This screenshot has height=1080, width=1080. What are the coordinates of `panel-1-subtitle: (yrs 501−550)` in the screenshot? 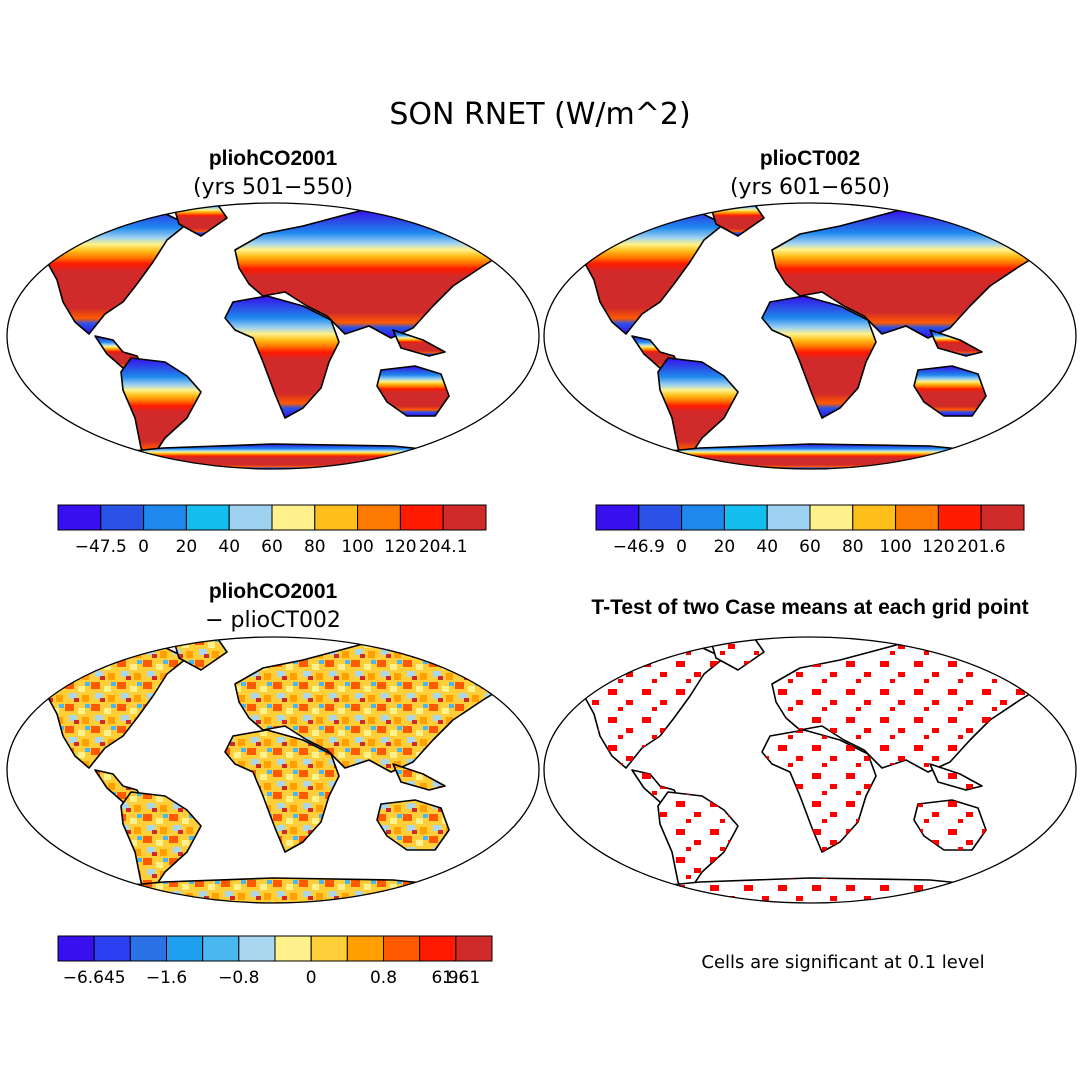 It's located at (273, 187).